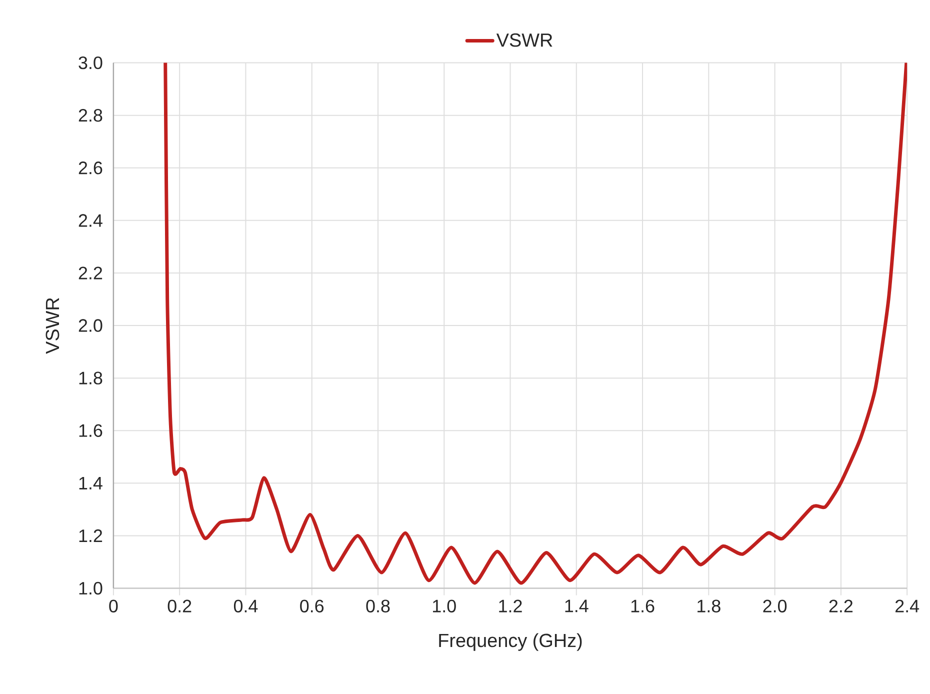 This screenshot has width=930, height=694. What do you see at coordinates (180, 606) in the screenshot?
I see `x-tick-label: 0.2` at bounding box center [180, 606].